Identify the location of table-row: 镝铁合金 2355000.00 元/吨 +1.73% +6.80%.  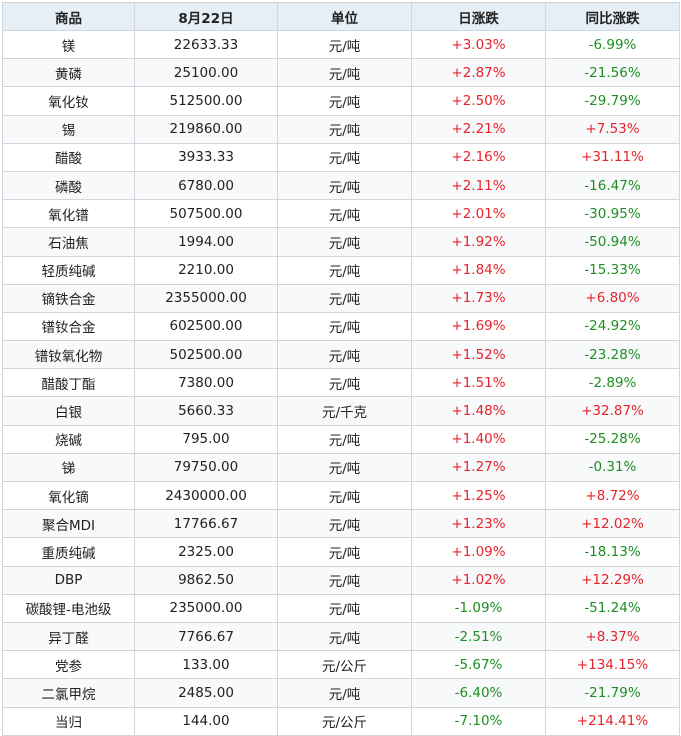
(341, 298).